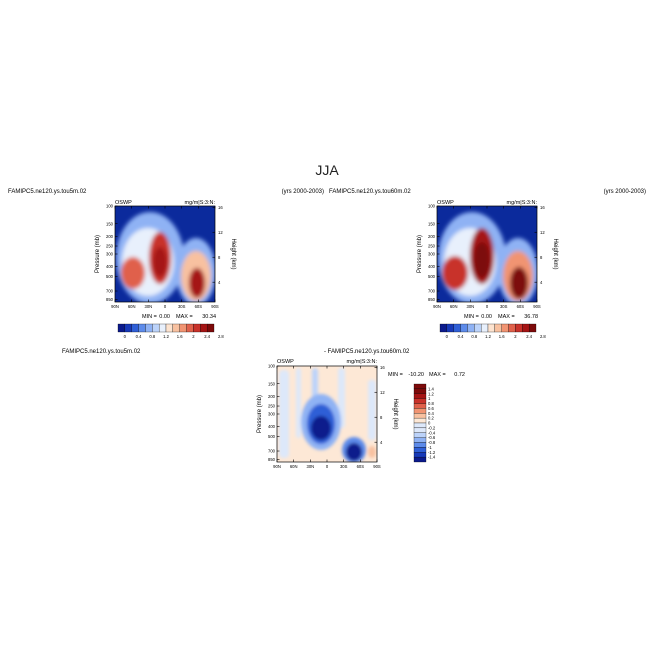 Image resolution: width=654 pixels, height=654 pixels. I want to click on panel-2-y2-tick-label: 4, so click(541, 282).